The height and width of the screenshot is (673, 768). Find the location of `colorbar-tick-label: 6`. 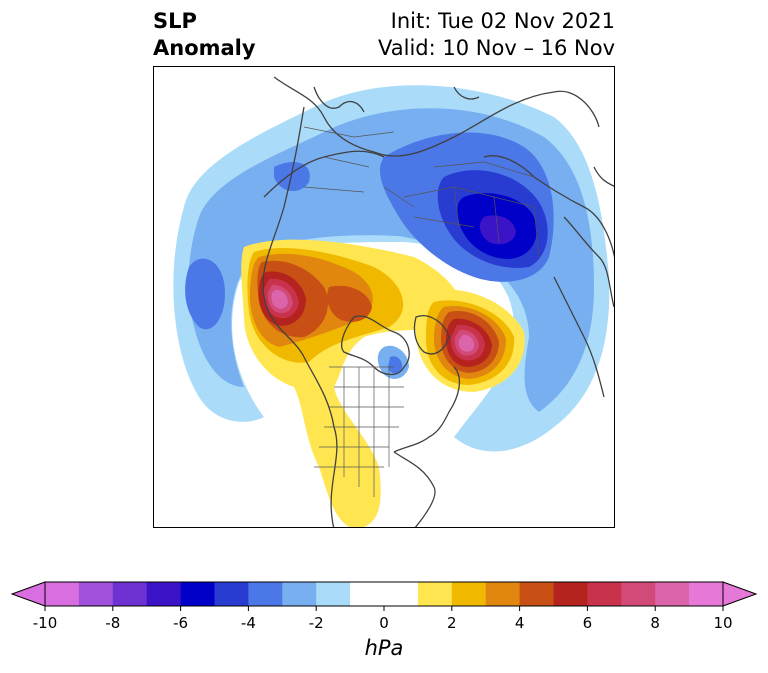

colorbar-tick-label: 6 is located at coordinates (587, 623).